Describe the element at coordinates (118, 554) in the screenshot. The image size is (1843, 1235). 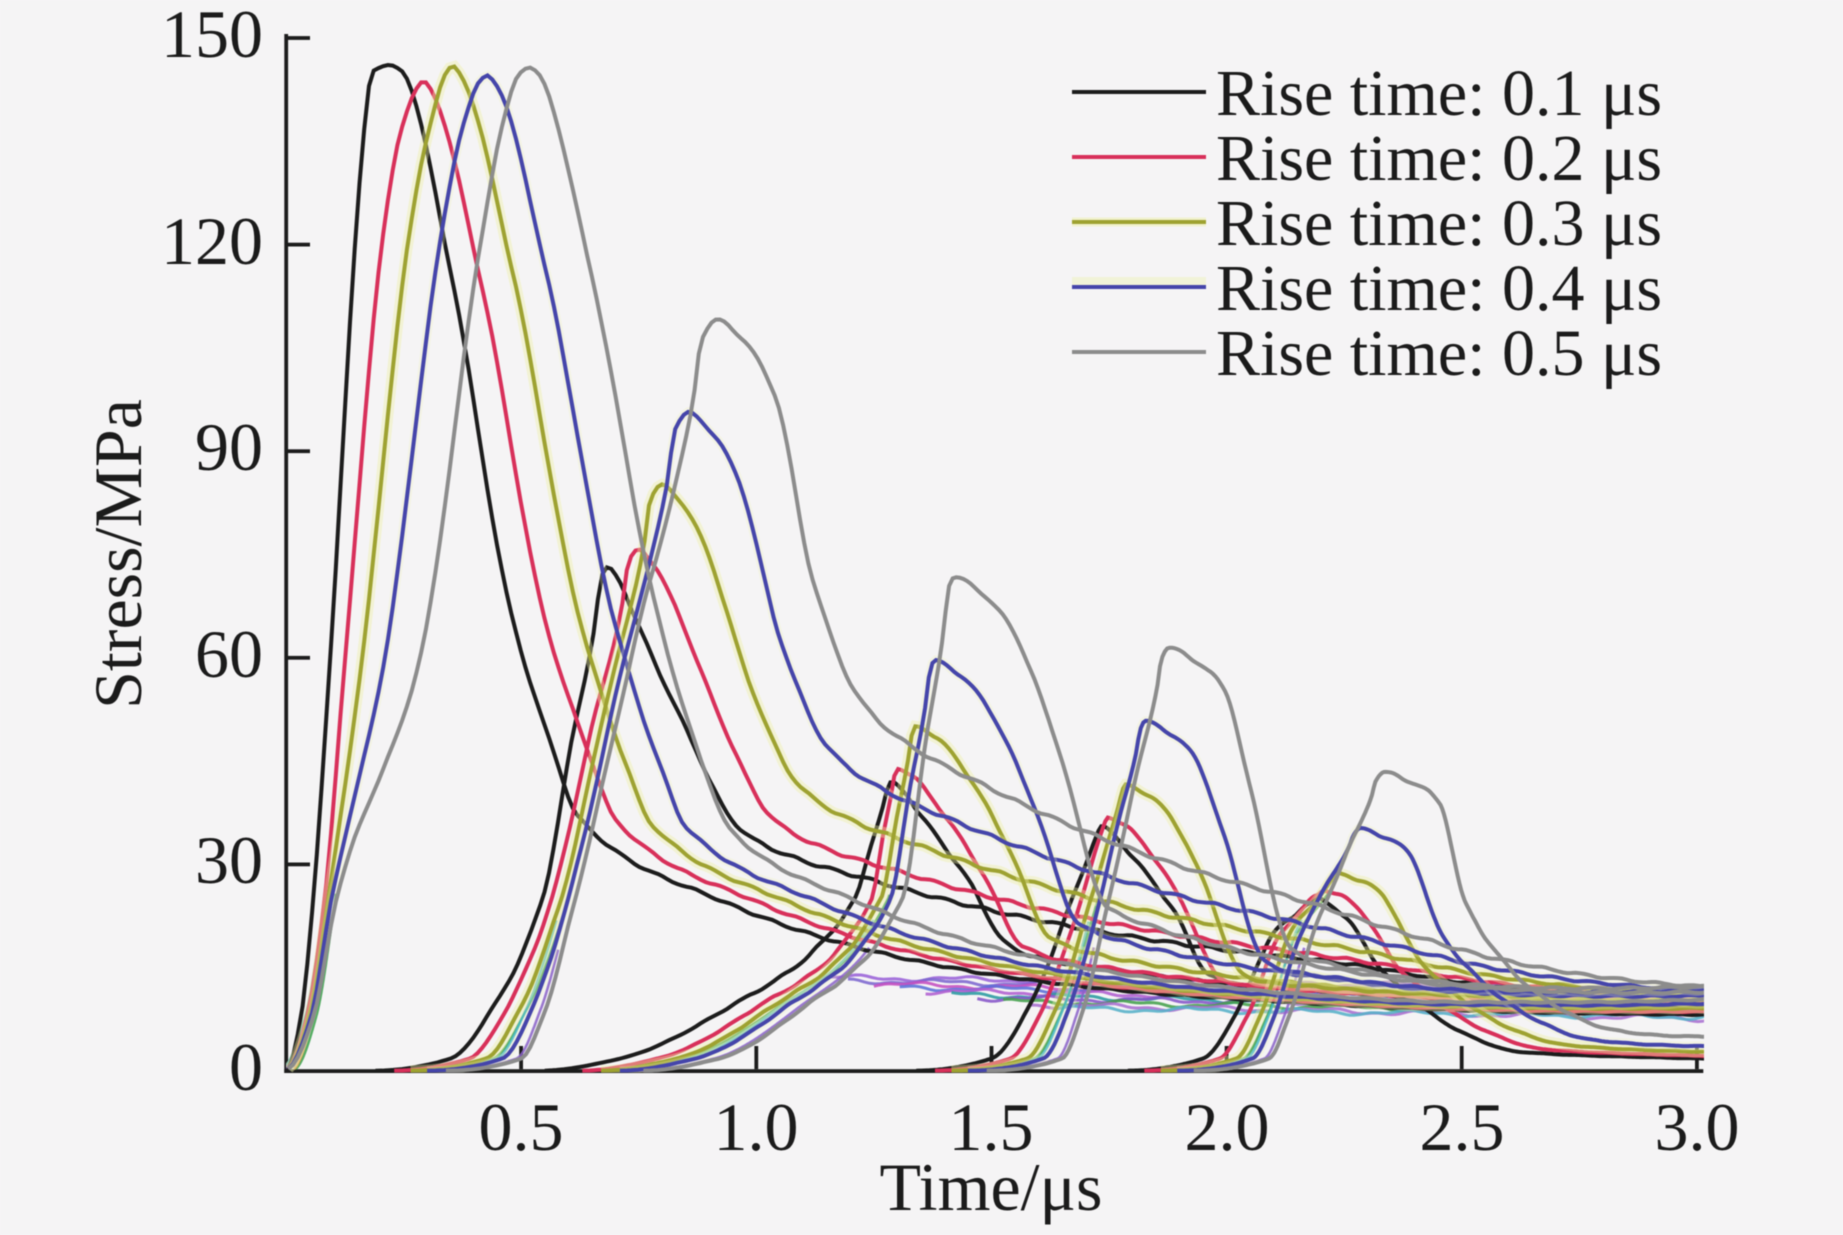
I see `svg-text: Stress/MPa` at that location.